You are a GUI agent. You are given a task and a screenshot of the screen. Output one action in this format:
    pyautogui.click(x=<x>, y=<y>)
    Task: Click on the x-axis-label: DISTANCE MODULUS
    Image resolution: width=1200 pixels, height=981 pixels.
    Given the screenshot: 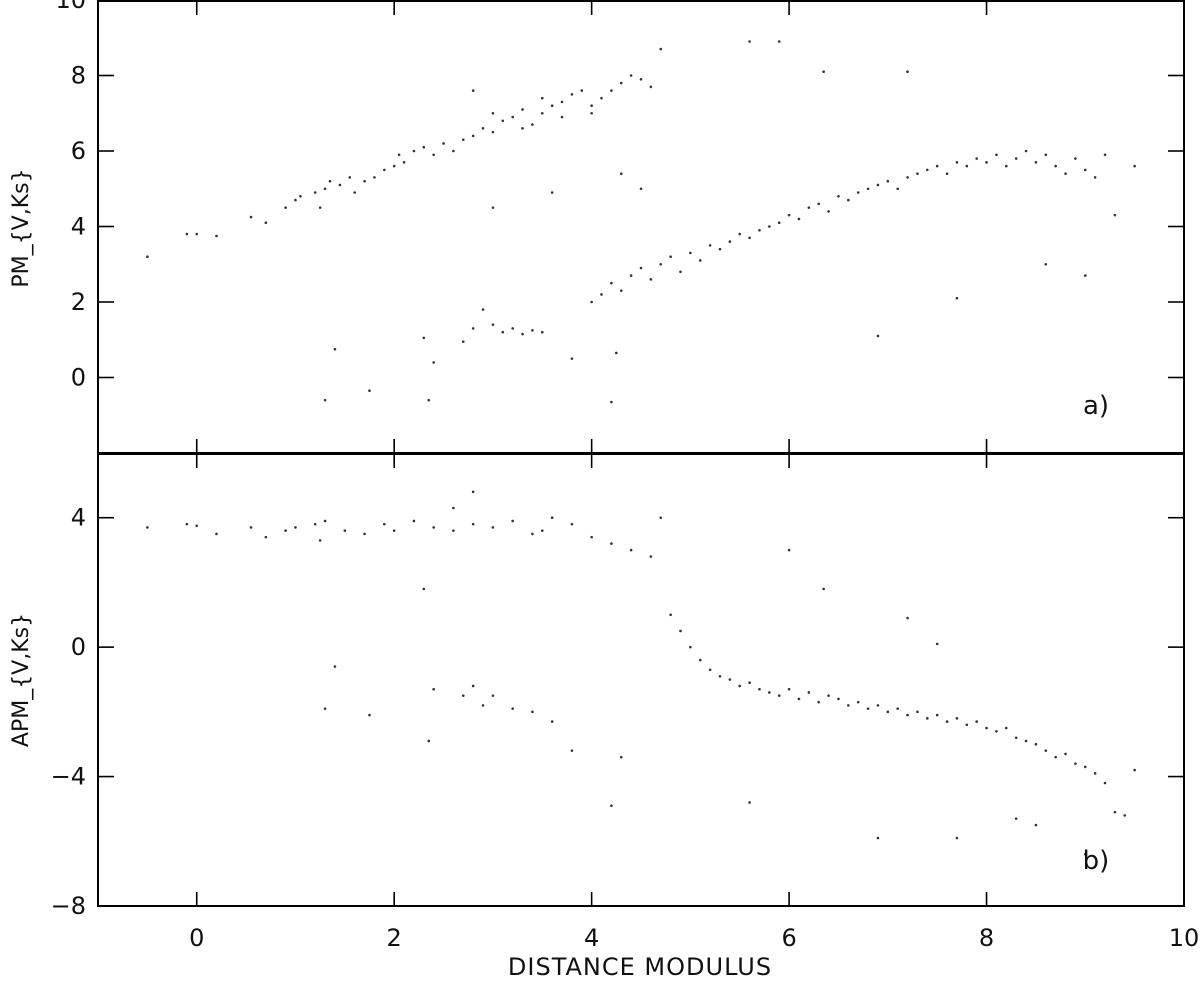 What is the action you would take?
    pyautogui.click(x=640, y=967)
    